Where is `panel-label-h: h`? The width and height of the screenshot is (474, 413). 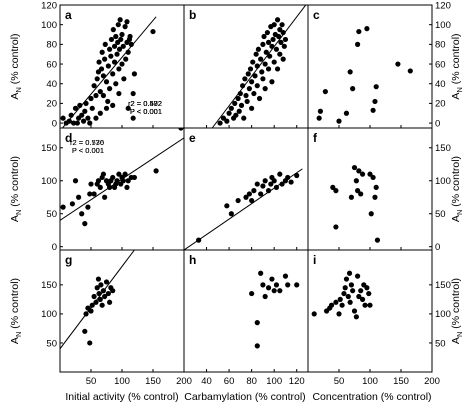
panel-label-h: h is located at coordinates (192, 260).